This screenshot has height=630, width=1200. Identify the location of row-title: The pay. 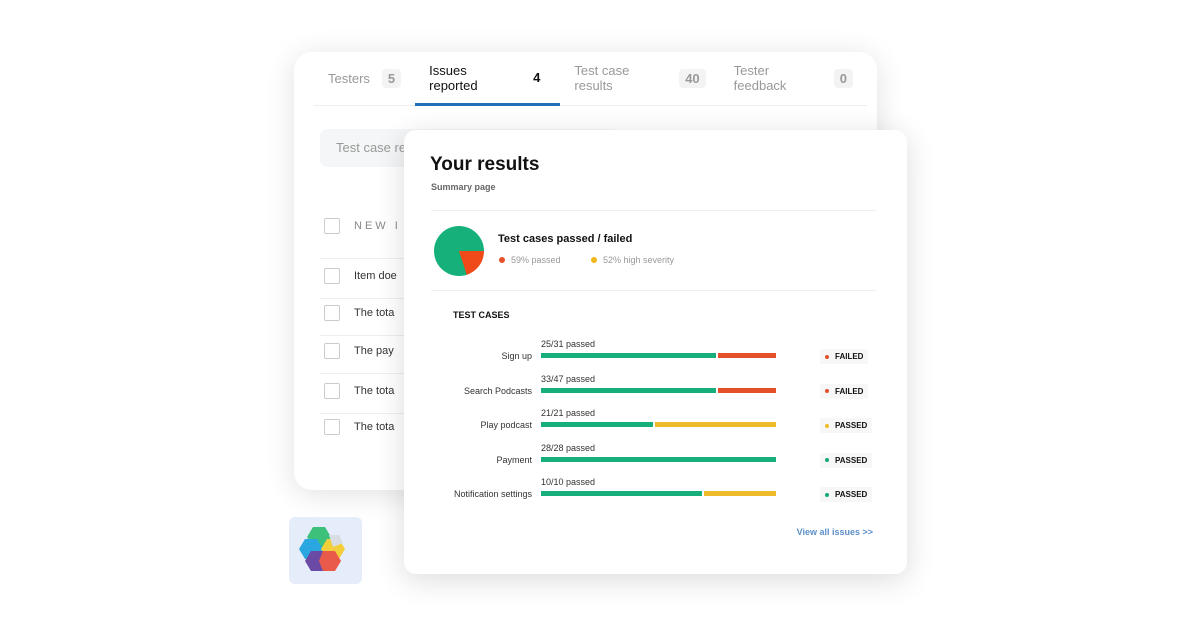
(374, 351).